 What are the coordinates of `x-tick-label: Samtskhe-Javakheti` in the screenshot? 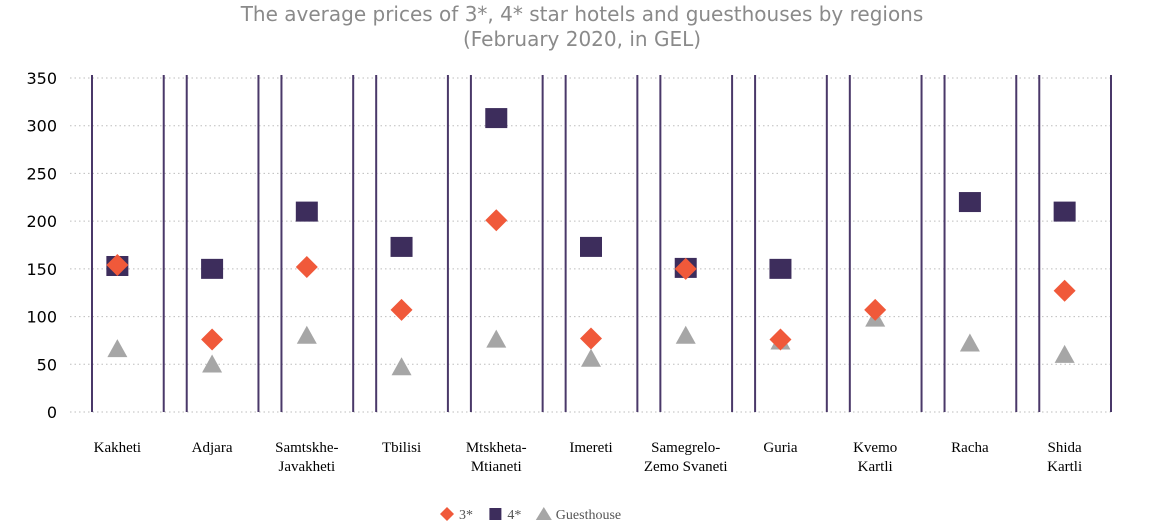 It's located at (306, 457).